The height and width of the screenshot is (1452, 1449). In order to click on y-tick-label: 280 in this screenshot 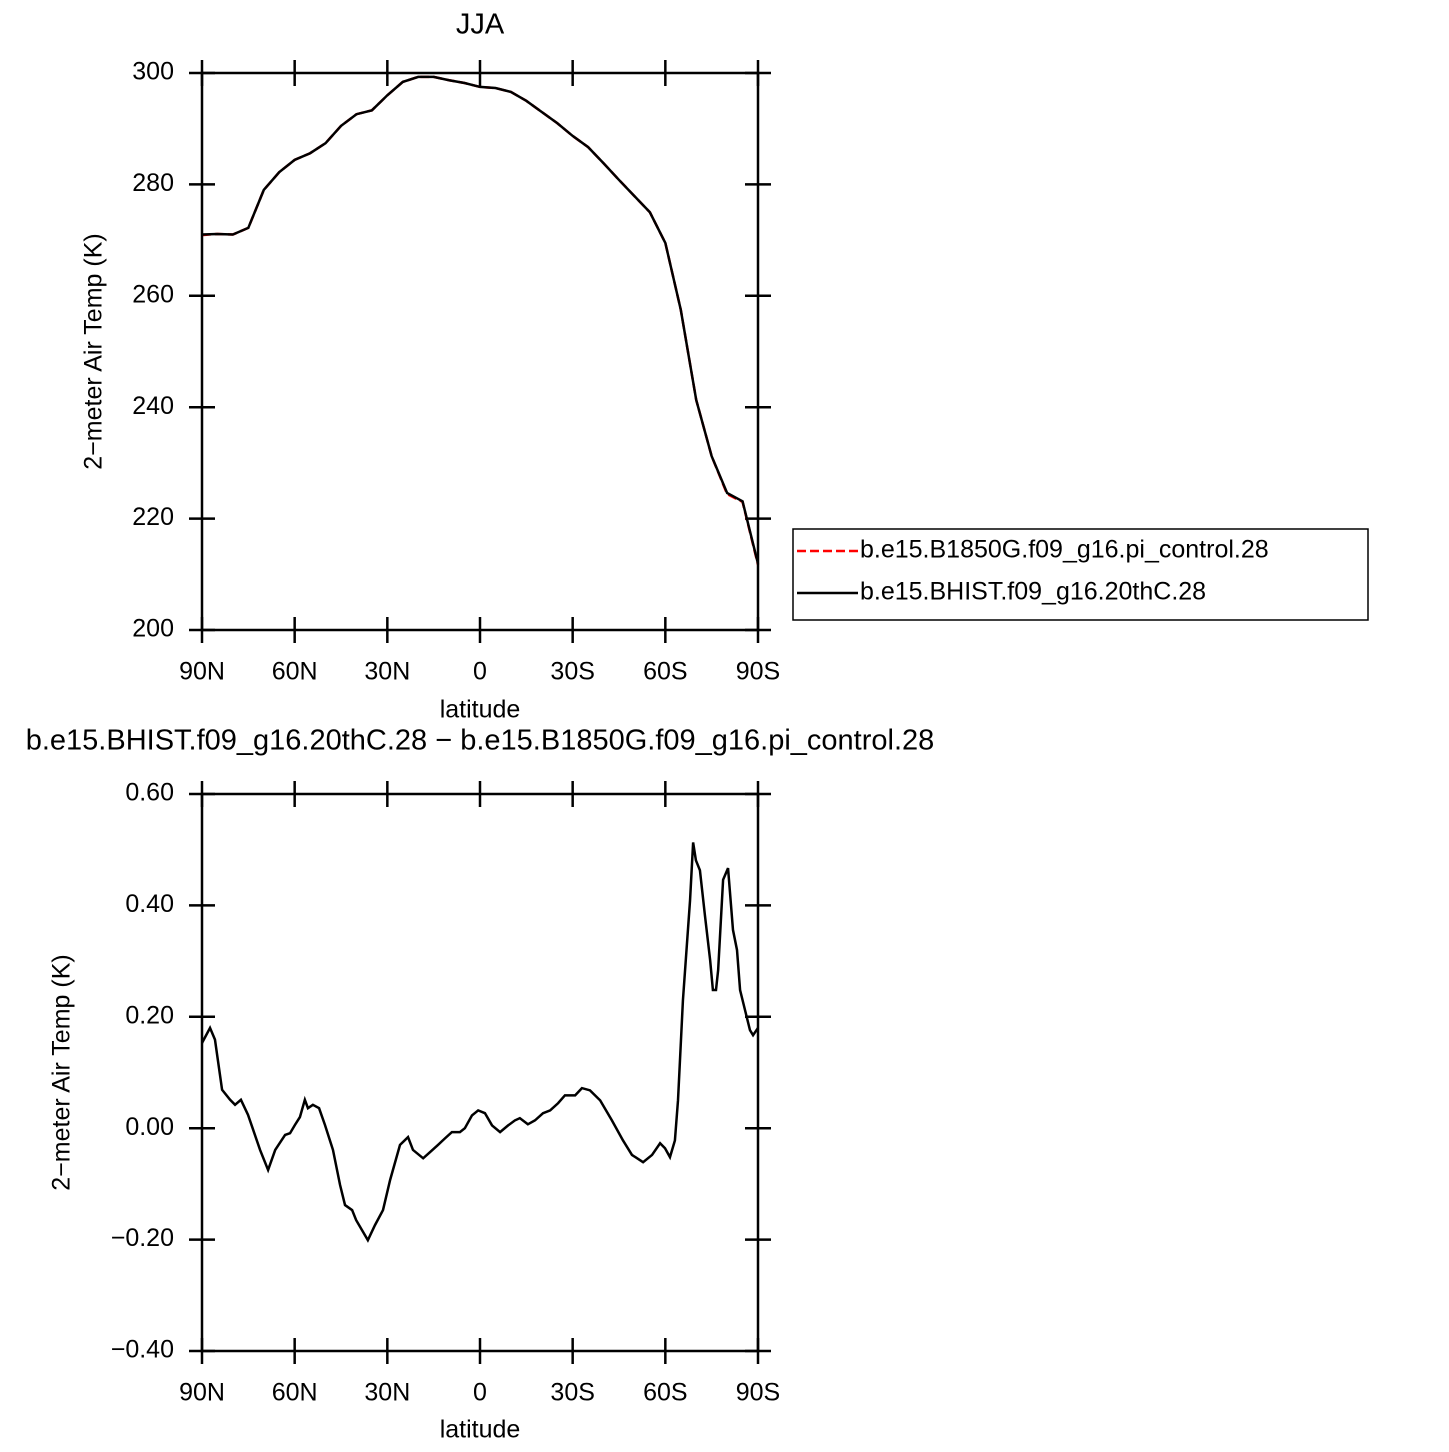, I will do `click(153, 183)`.